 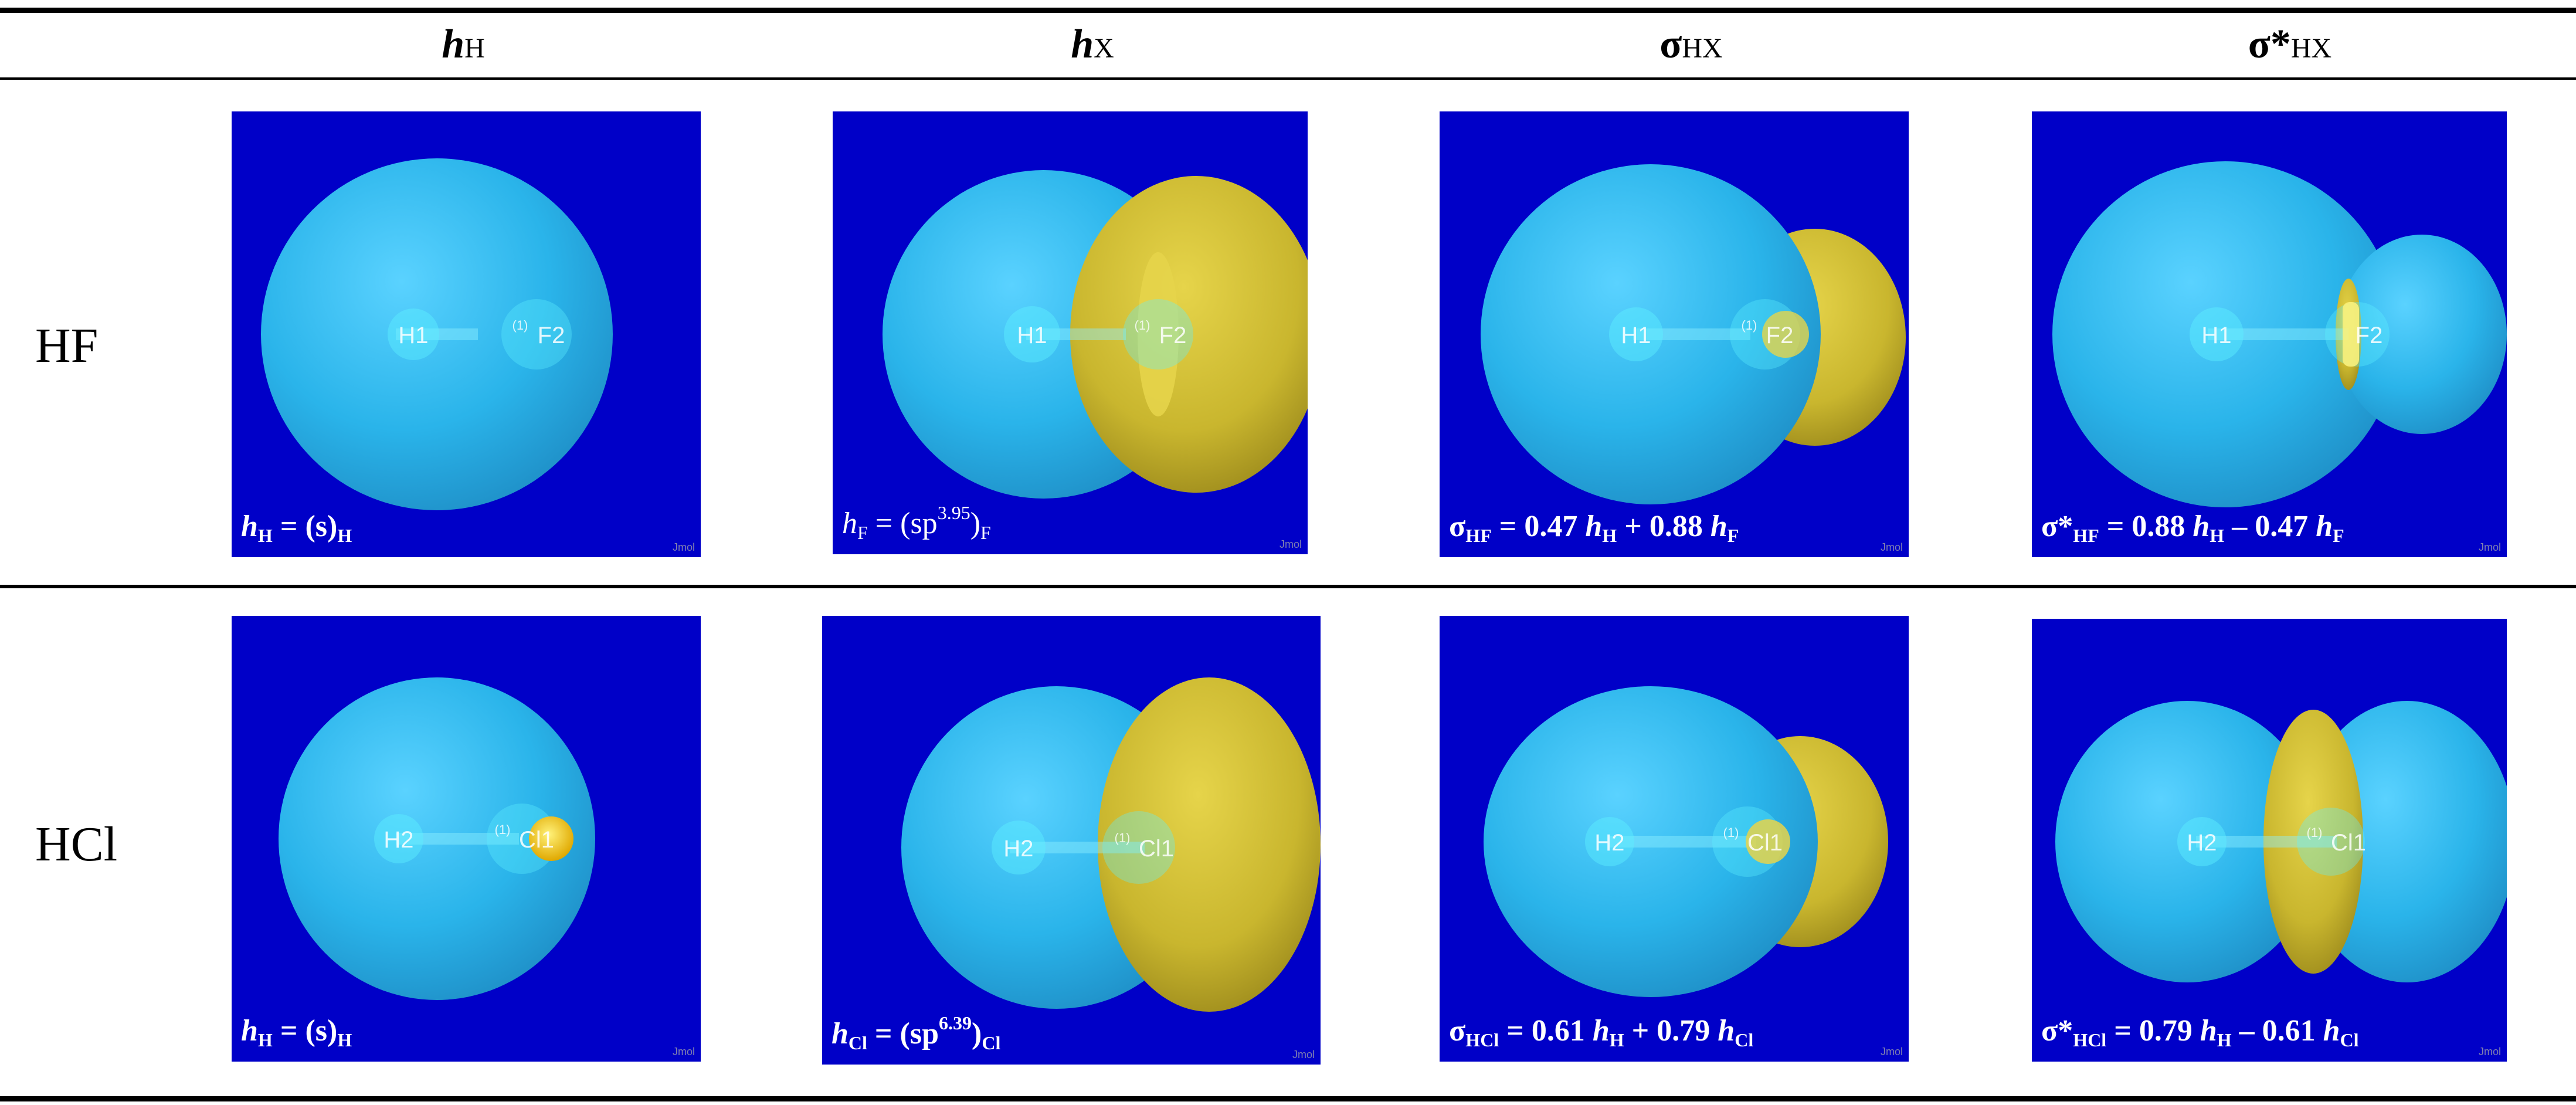 I want to click on orbital-caption: σHF = 0.47 hH + 0.88 hF, so click(x=1594, y=528).